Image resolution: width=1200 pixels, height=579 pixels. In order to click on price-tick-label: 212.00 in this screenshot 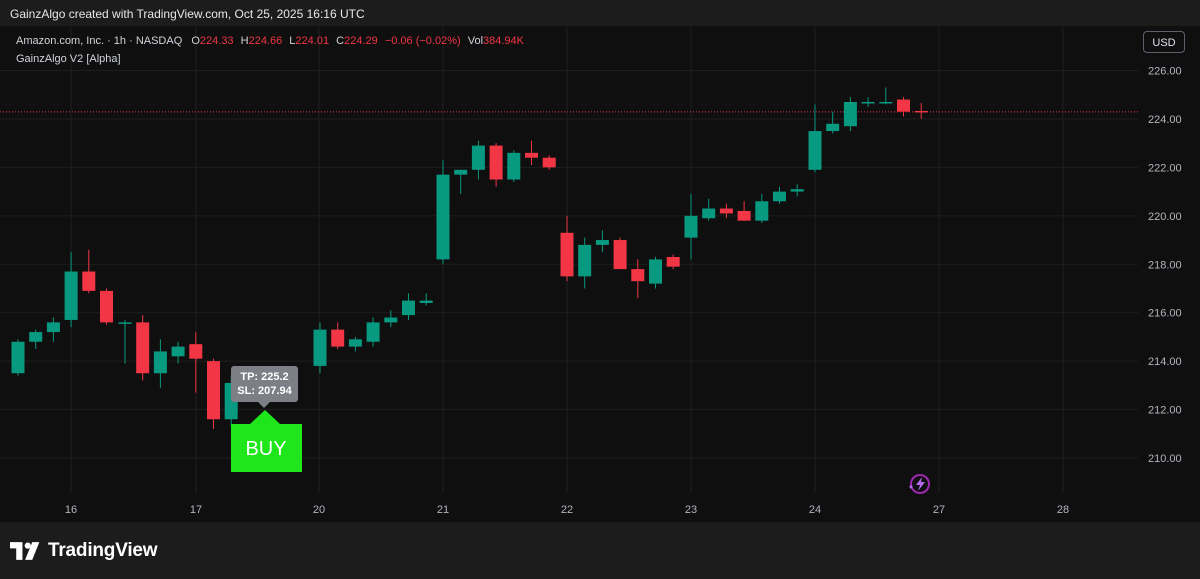, I will do `click(1165, 411)`.